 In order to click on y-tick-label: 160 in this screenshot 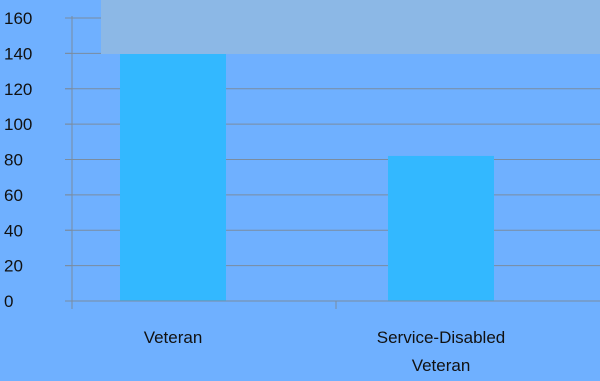, I will do `click(18, 18)`.